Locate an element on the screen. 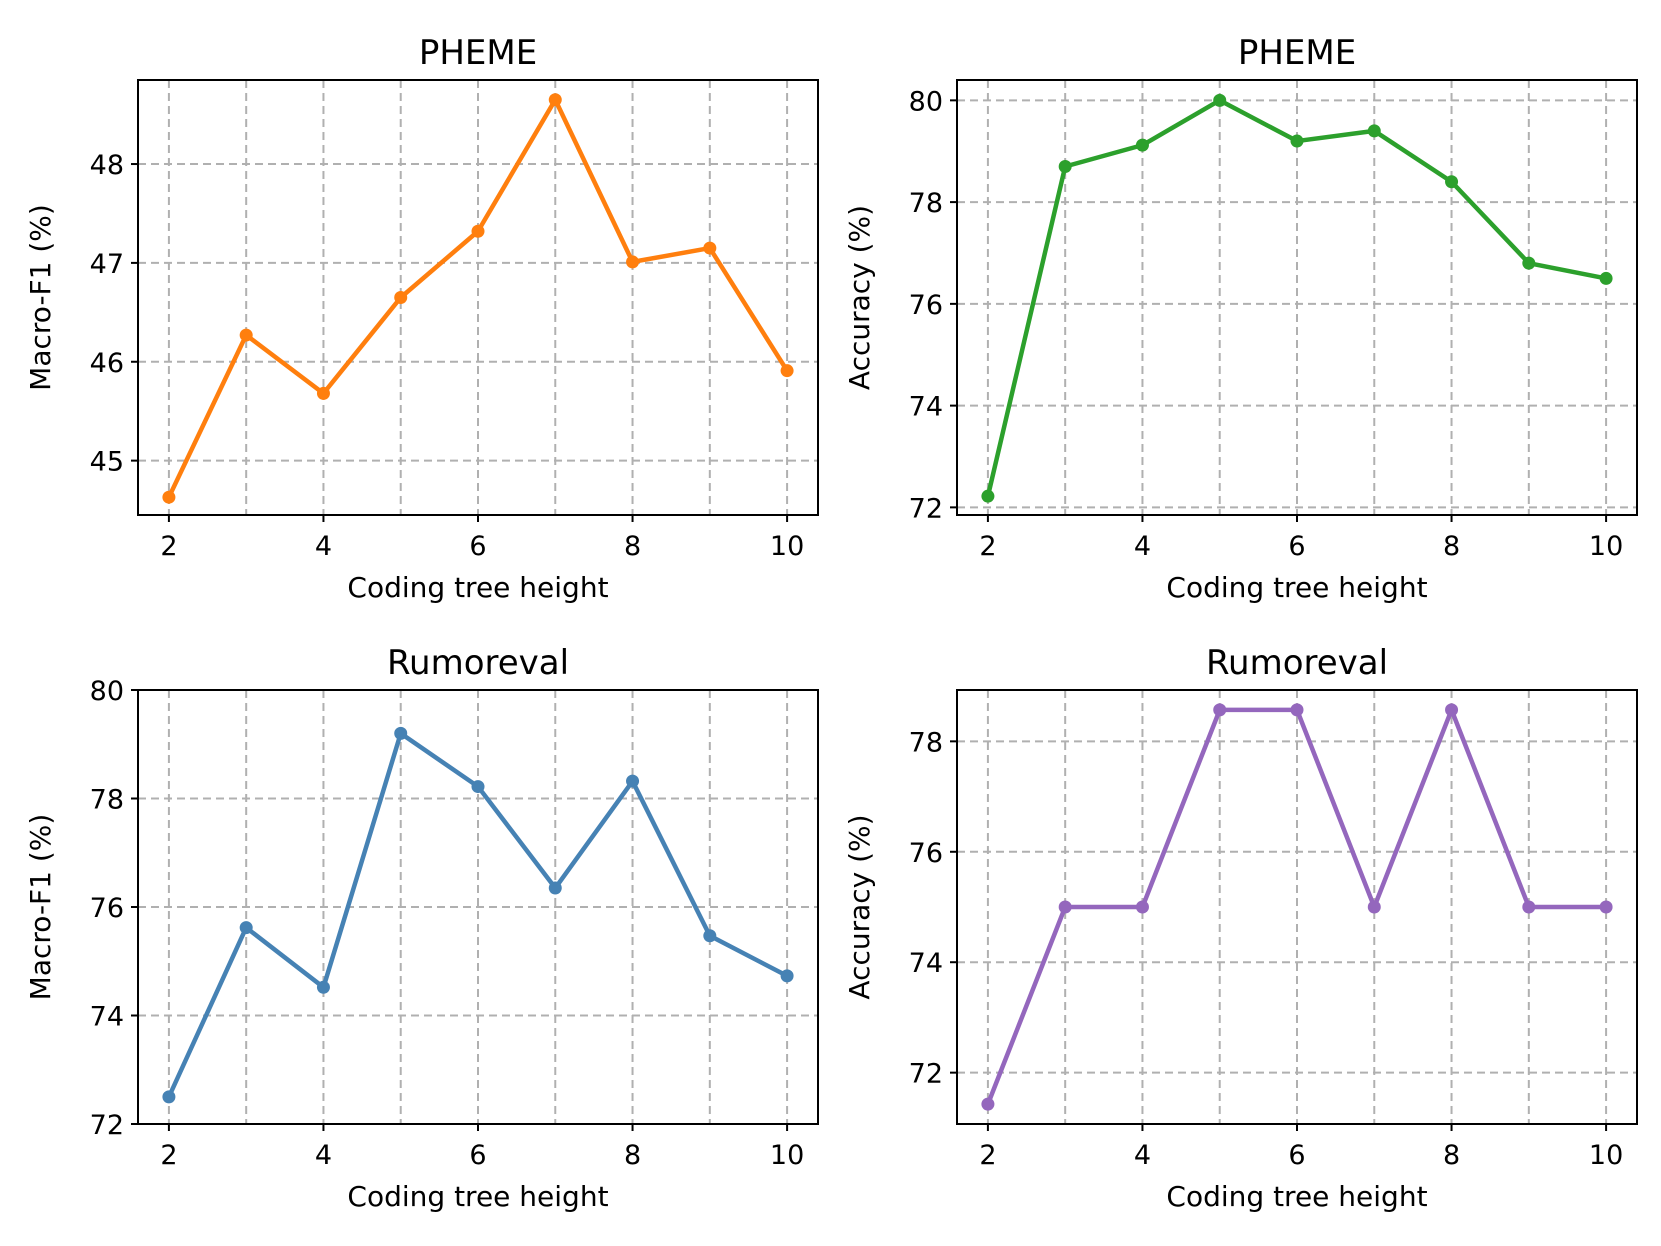 This screenshot has height=1246, width=1661. y-tick-label: 46 is located at coordinates (107, 363).